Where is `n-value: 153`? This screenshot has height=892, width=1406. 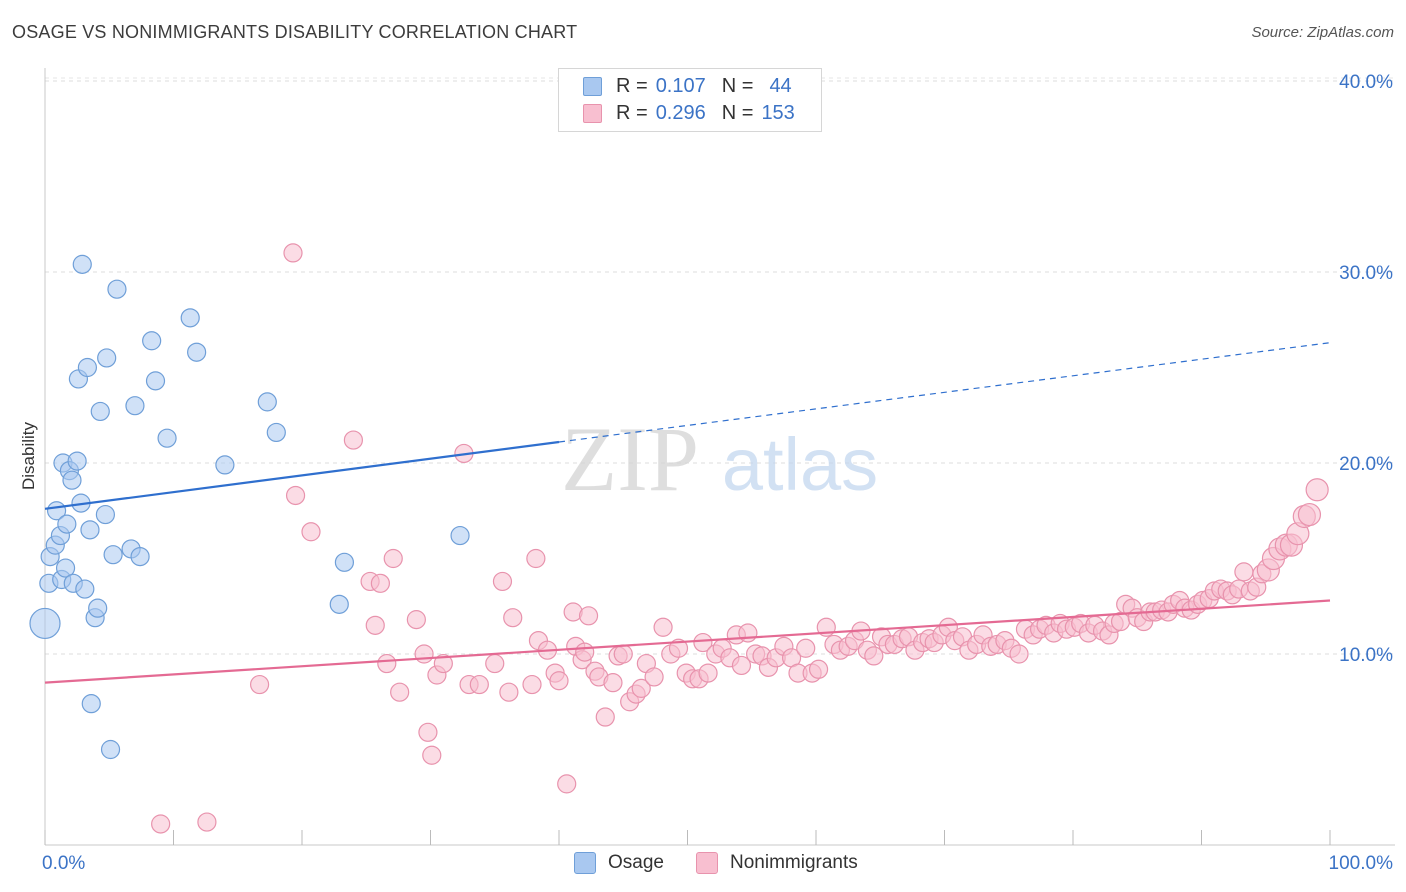
n-value: 153 is located at coordinates (778, 112).